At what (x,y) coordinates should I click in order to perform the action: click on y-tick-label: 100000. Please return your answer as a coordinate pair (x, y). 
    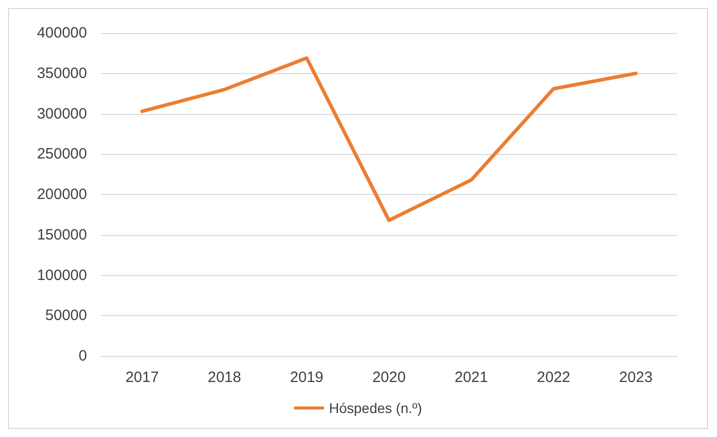
    Looking at the image, I should click on (61, 275).